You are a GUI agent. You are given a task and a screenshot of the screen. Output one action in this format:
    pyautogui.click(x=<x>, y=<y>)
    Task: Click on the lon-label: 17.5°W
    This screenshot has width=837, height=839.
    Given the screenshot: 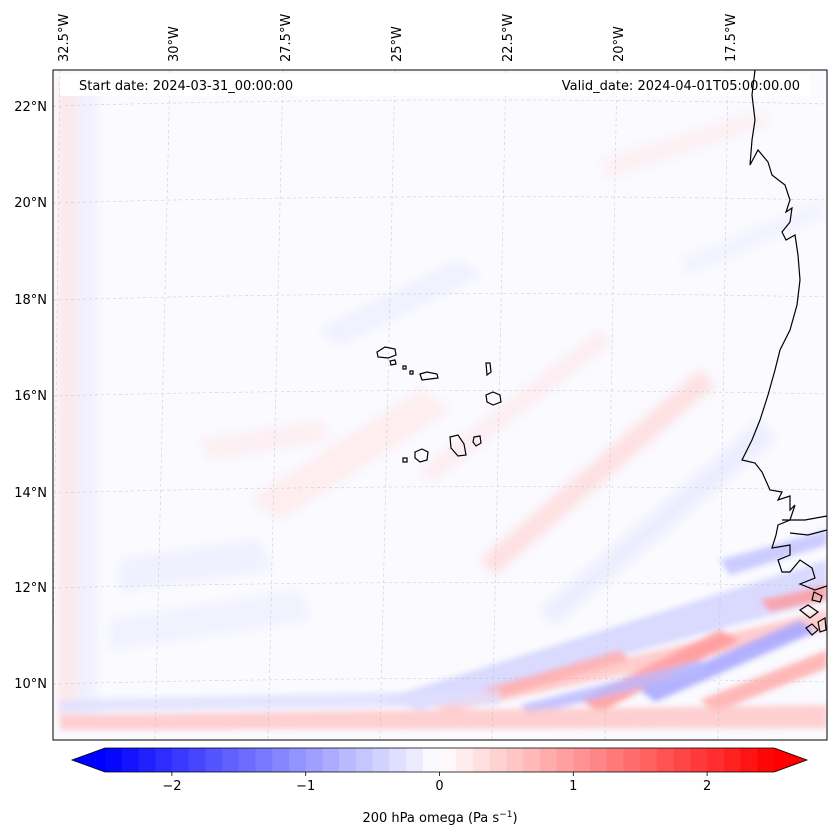 What is the action you would take?
    pyautogui.click(x=731, y=38)
    